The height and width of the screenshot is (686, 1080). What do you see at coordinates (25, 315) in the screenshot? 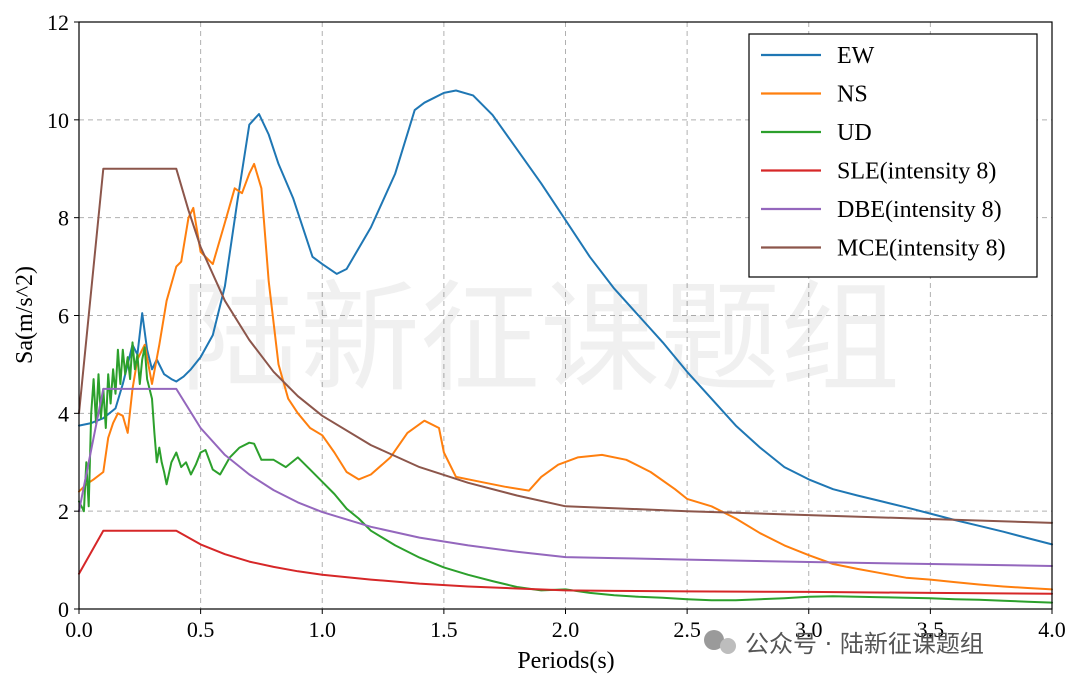
I see `y-axis-label: Sa(m/s^2)` at bounding box center [25, 315].